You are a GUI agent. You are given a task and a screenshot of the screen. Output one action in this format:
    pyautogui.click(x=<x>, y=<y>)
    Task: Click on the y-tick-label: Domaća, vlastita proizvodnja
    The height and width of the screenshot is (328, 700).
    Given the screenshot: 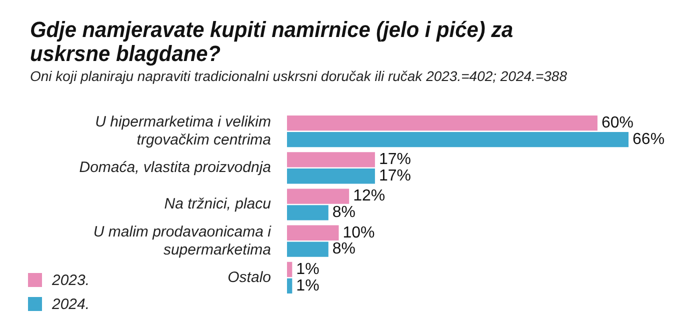 What is the action you would take?
    pyautogui.click(x=175, y=167)
    